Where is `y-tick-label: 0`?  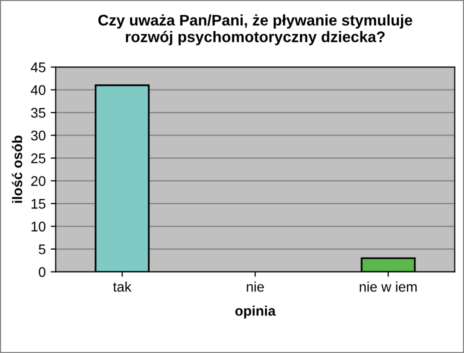 y-tick-label: 0 is located at coordinates (42, 272).